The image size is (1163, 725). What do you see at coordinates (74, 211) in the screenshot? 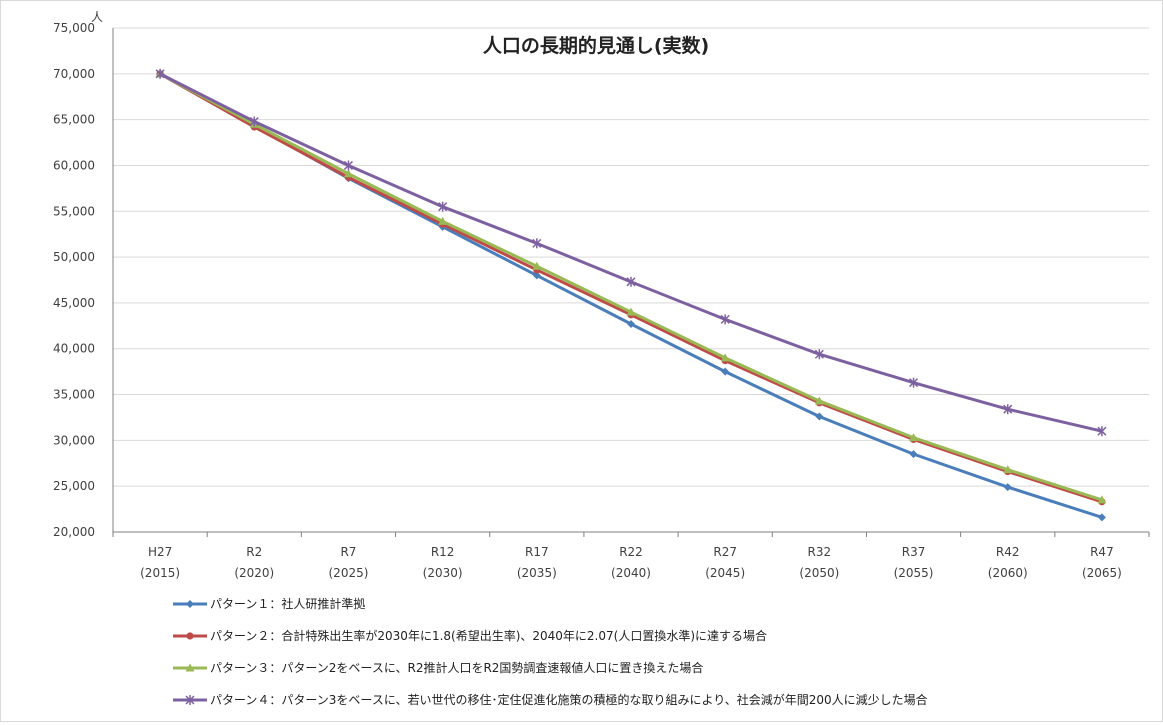
I see `y-tick-label: 55,000` at bounding box center [74, 211].